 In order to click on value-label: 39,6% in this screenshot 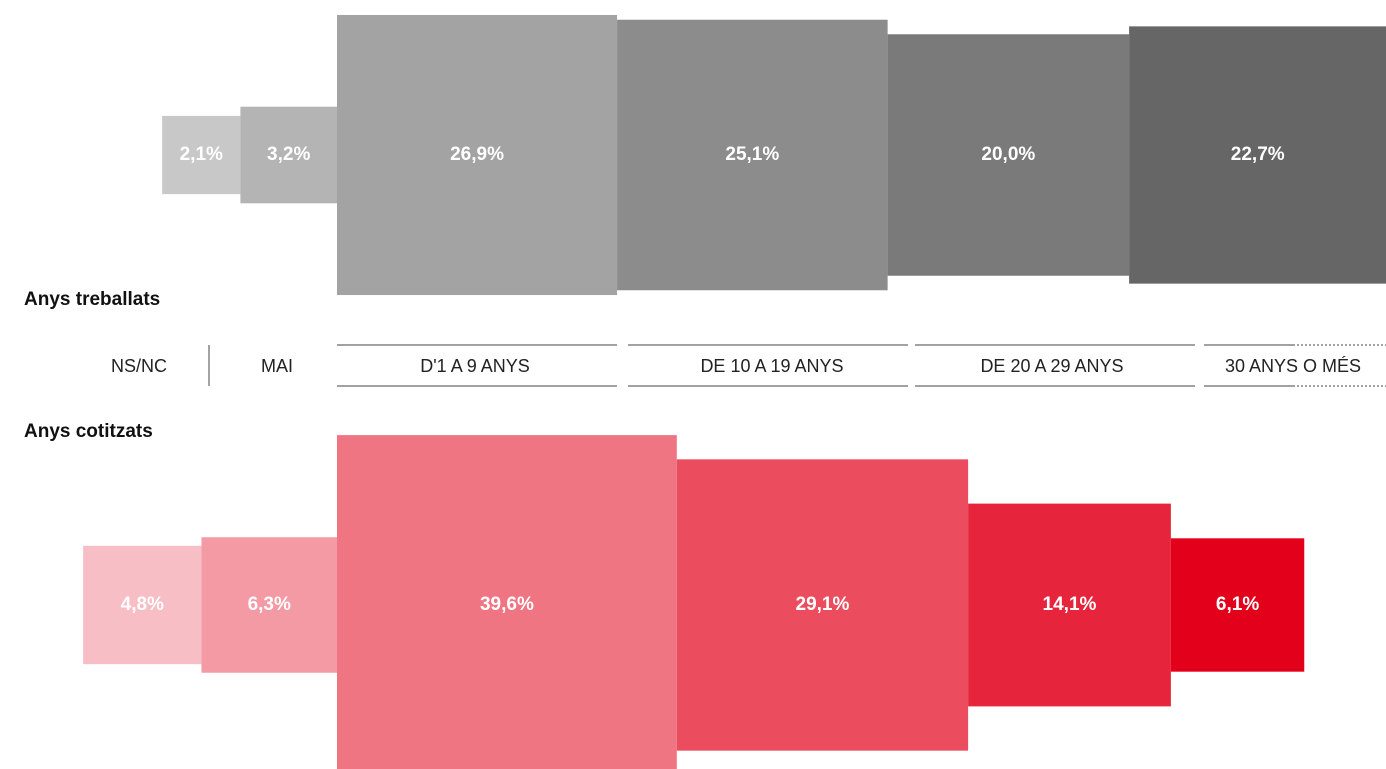, I will do `click(507, 604)`.